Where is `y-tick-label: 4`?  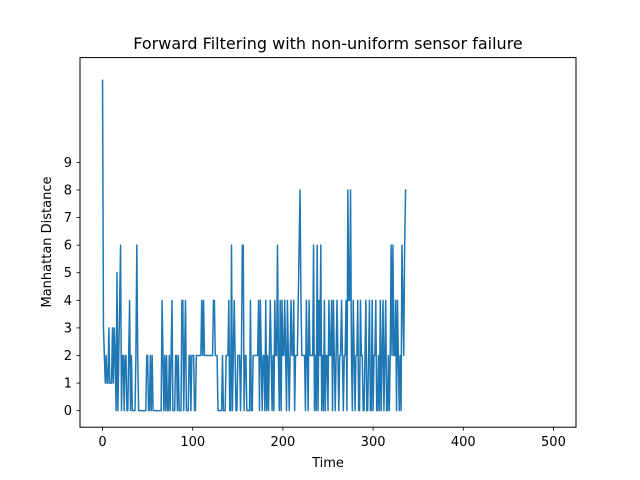
y-tick-label: 4 is located at coordinates (68, 301).